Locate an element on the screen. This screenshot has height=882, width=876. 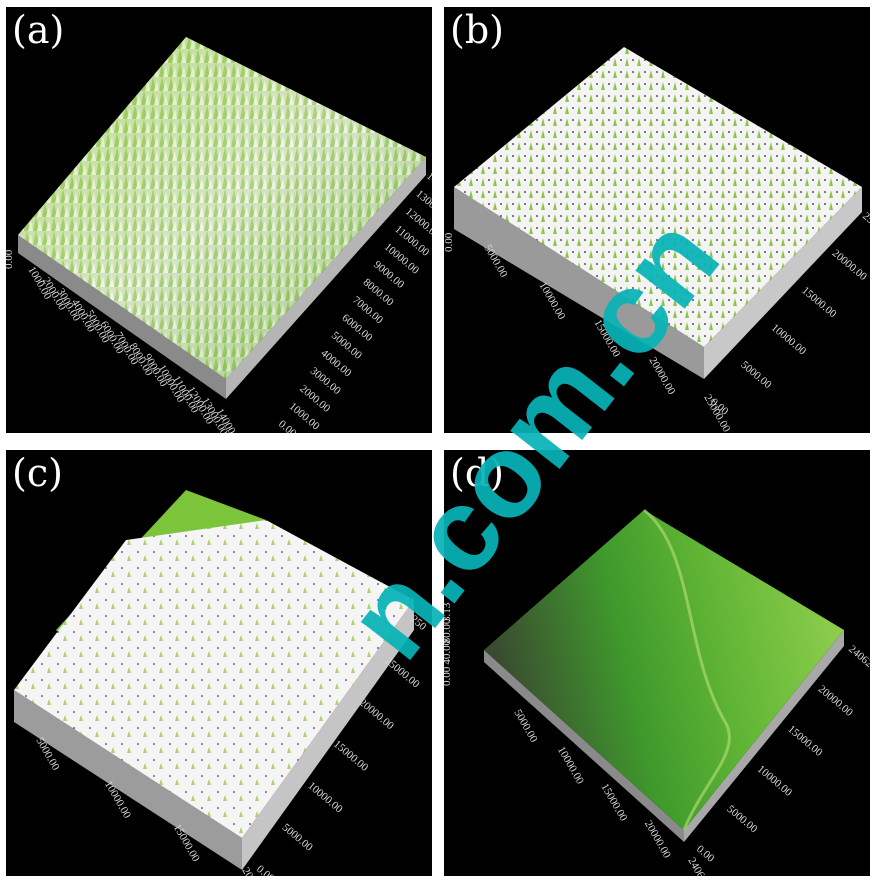
tick-label-right: 14 is located at coordinates (428, 178).